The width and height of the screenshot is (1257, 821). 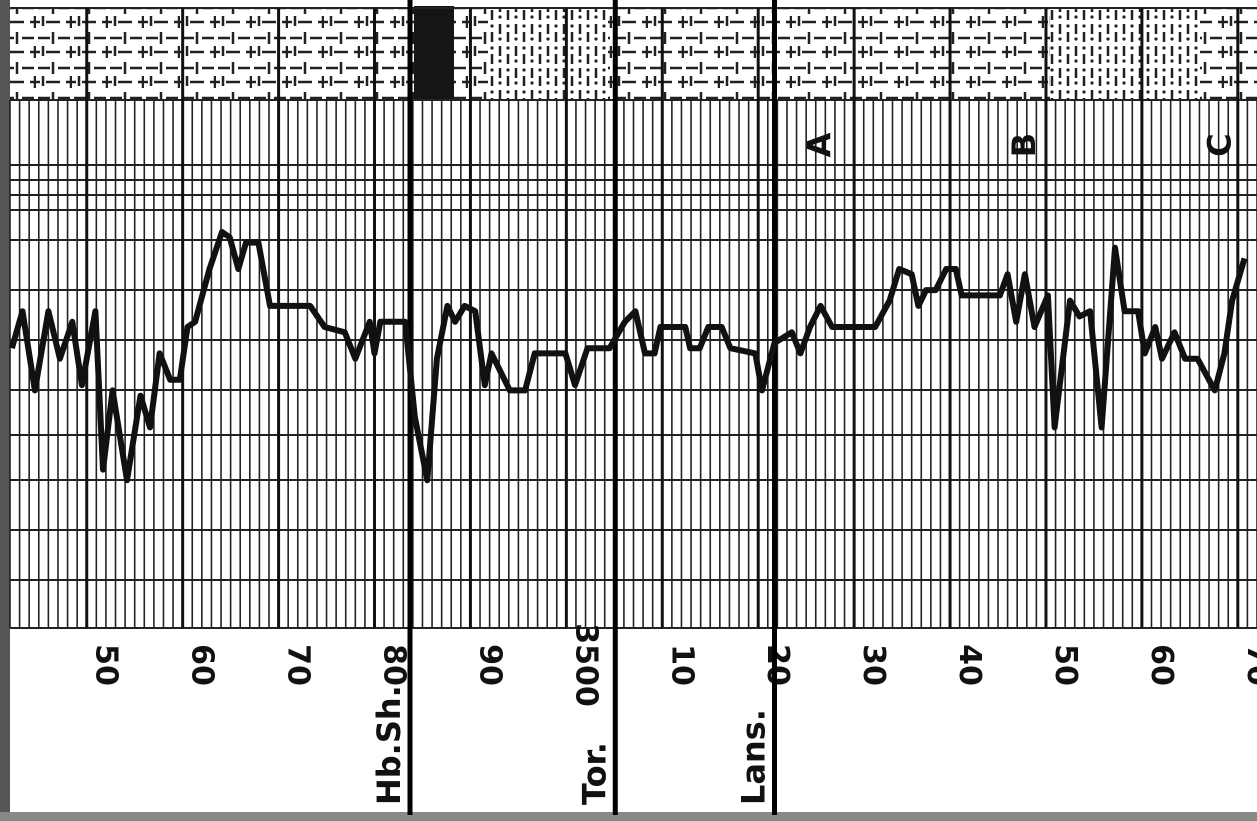 What do you see at coordinates (389, 745) in the screenshot?
I see `formation-label: Hb.Sh.` at bounding box center [389, 745].